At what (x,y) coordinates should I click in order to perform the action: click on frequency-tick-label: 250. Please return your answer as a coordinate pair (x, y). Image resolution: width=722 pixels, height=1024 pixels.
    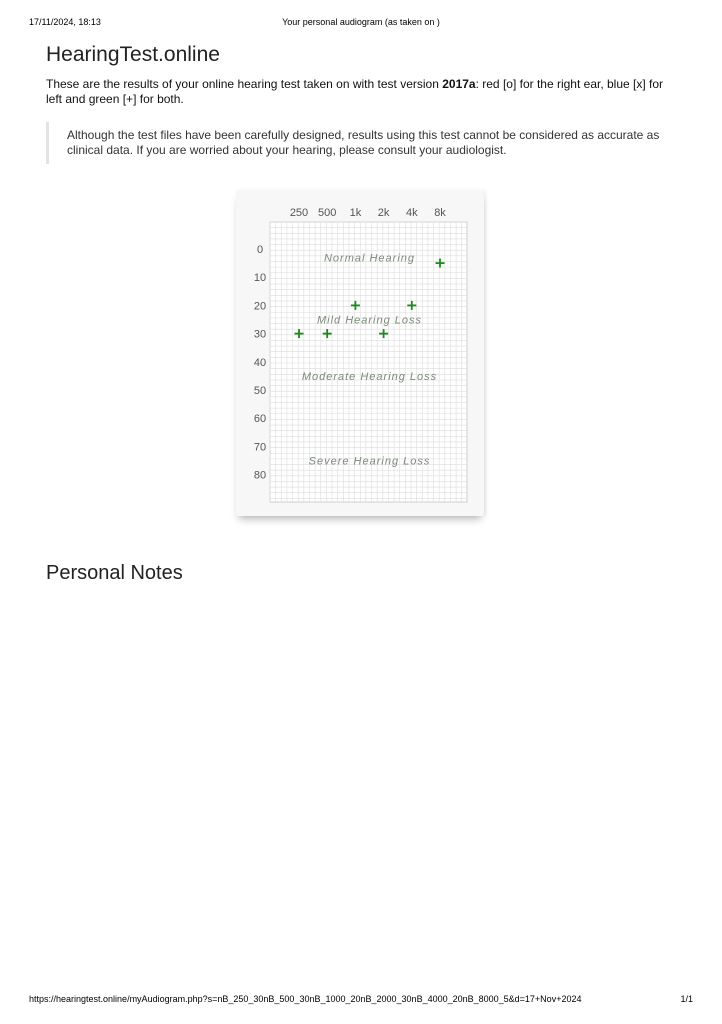
    Looking at the image, I should click on (299, 213).